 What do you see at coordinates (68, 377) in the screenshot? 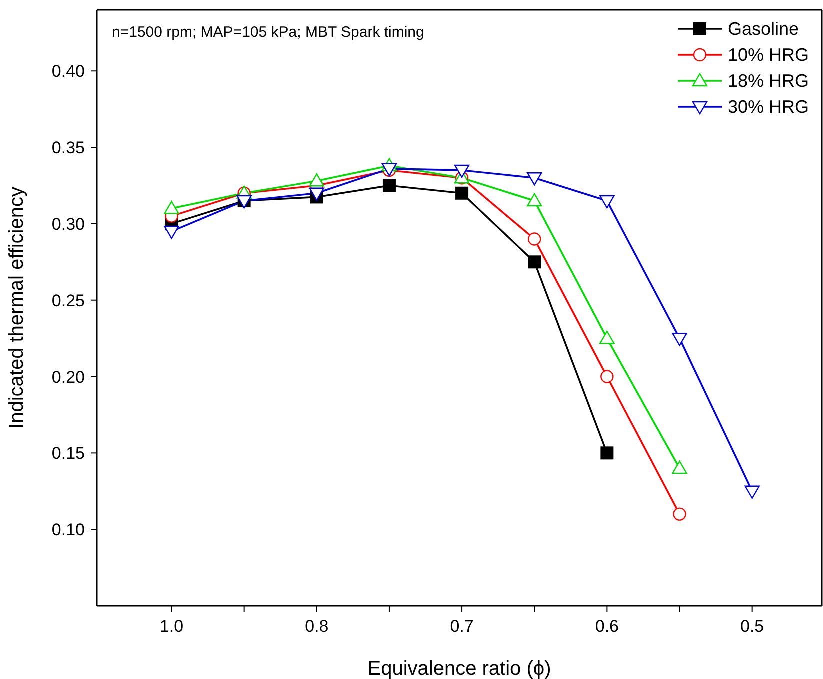
I see `y-tick-label: 0.20` at bounding box center [68, 377].